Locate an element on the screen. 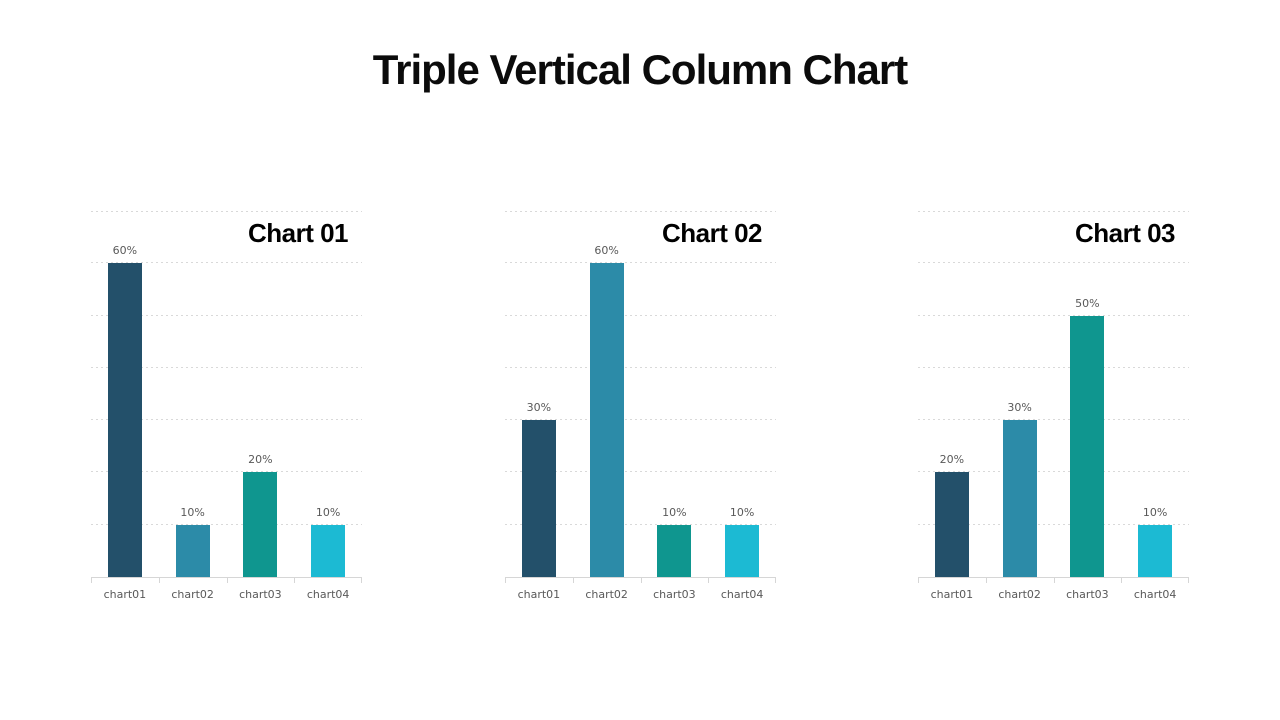 The width and height of the screenshot is (1280, 720). bar-value-label-chart01: 60% is located at coordinates (125, 251).